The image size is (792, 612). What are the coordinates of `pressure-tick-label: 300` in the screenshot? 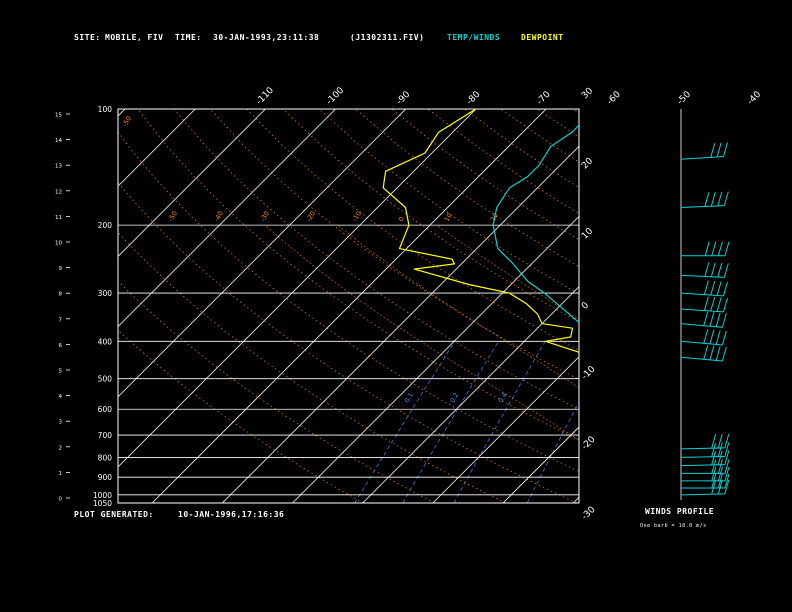 It's located at (105, 293).